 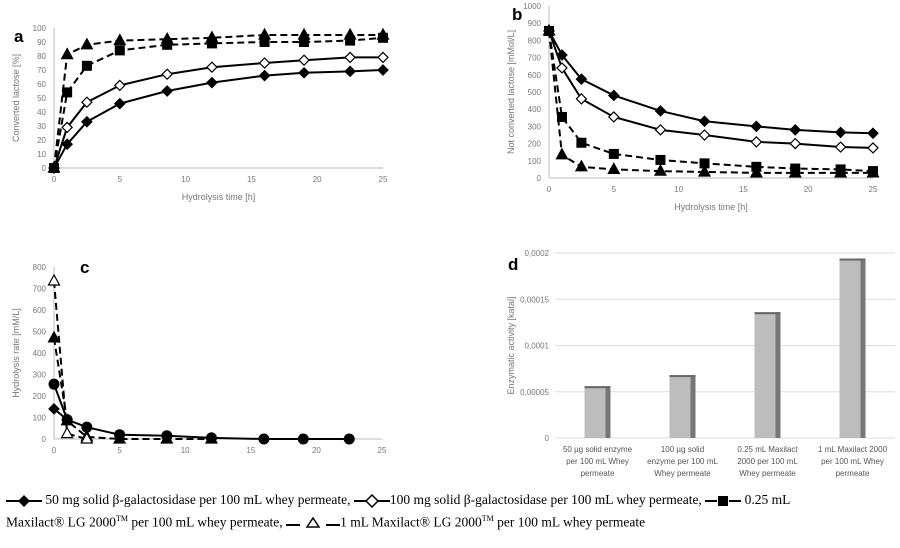 What do you see at coordinates (852, 461) in the screenshot?
I see `x-category-label: per 100 mL Whey` at bounding box center [852, 461].